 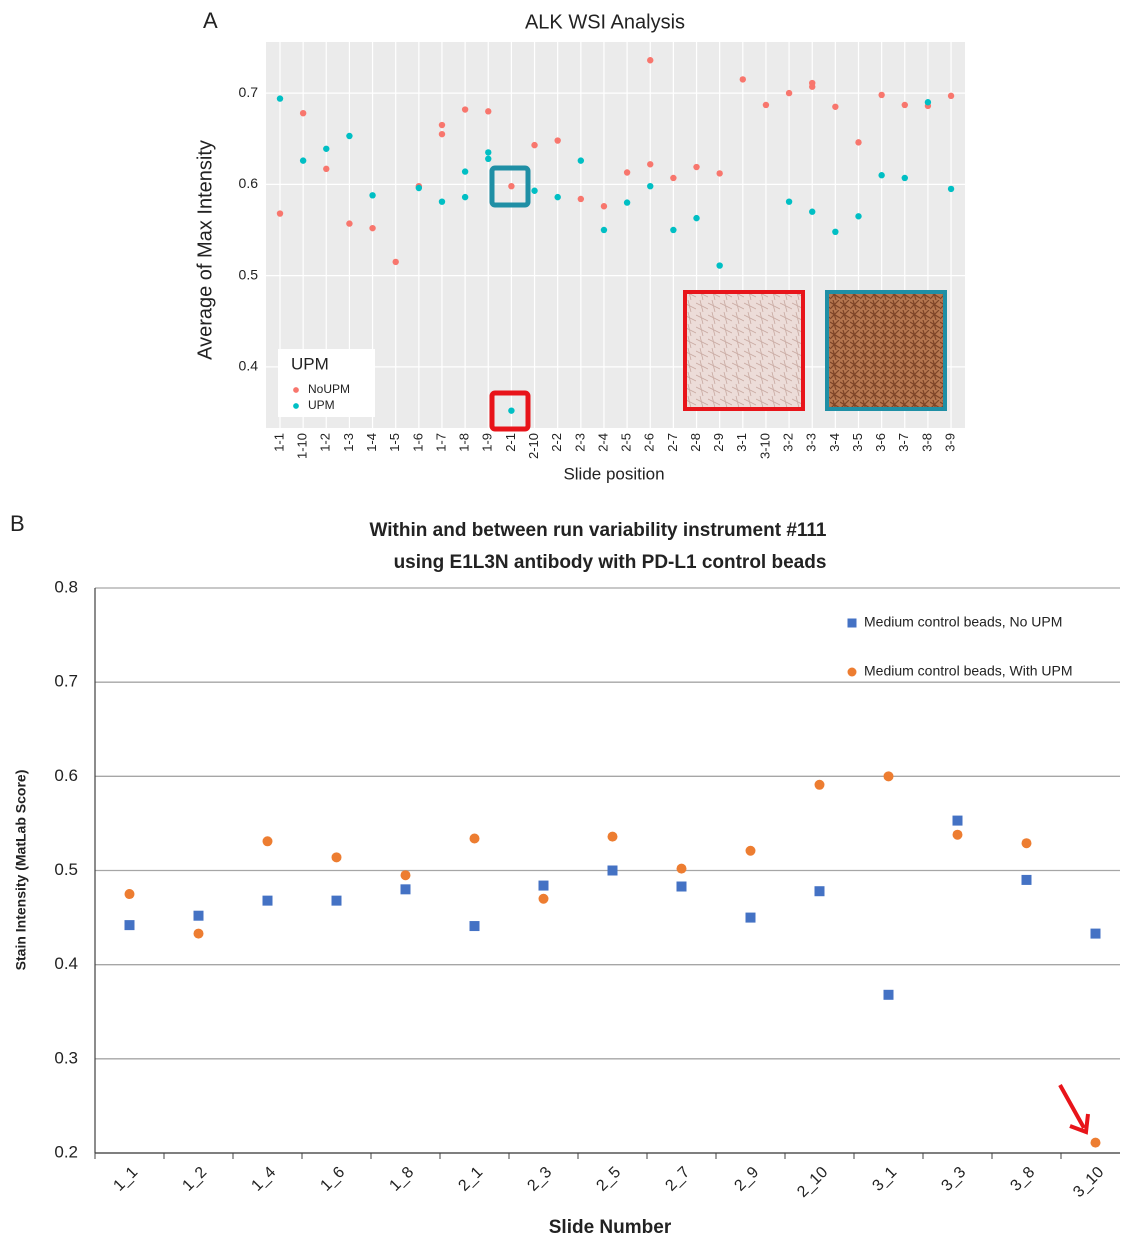 I want to click on arrow, so click(x=1074, y=1109).